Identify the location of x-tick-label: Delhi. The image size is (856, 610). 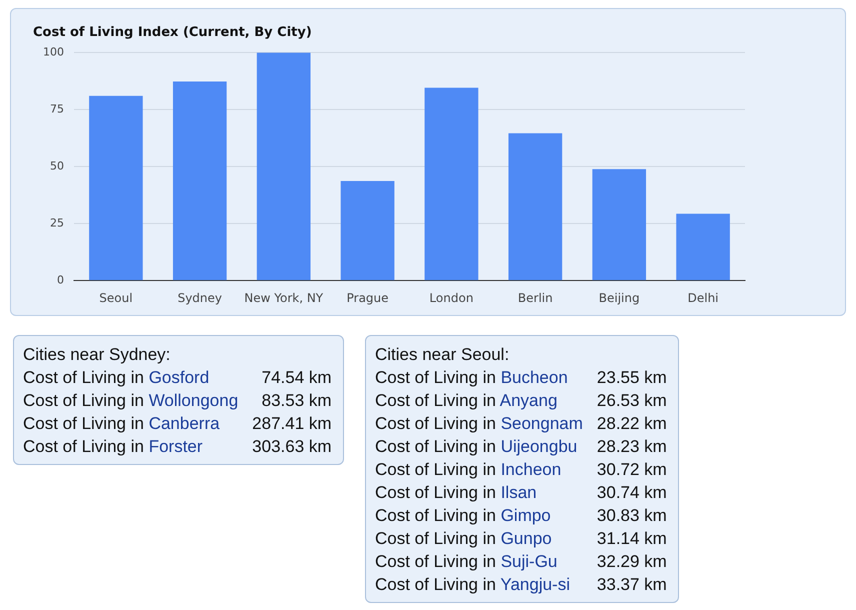
(703, 297).